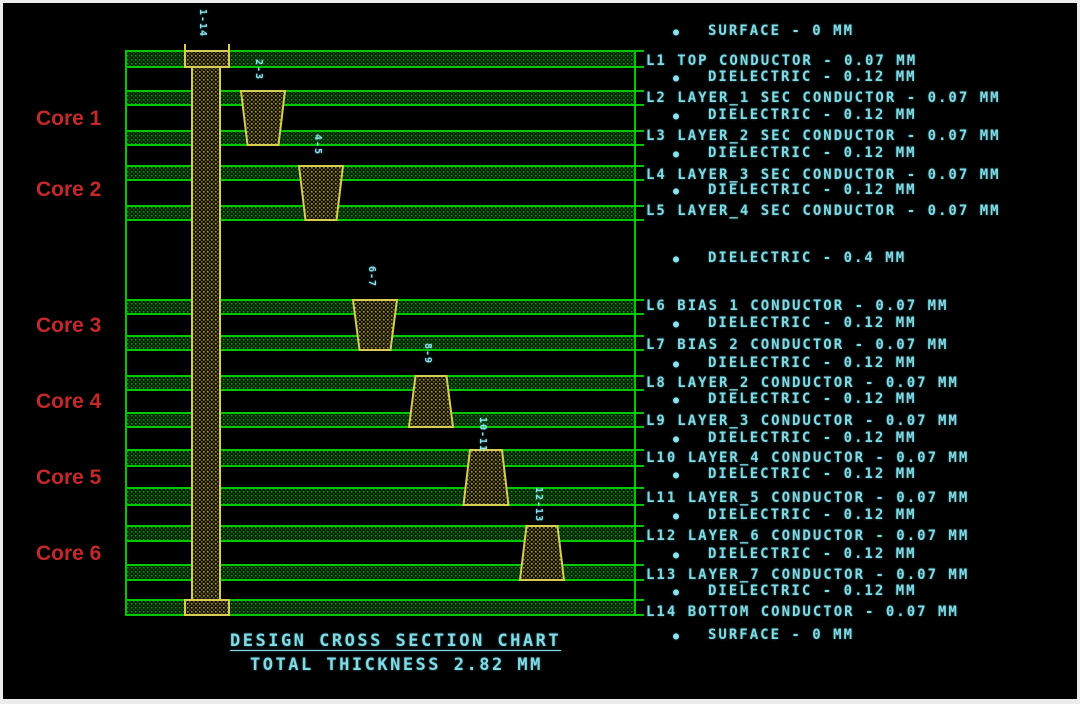  What do you see at coordinates (371, 277) in the screenshot?
I see `via-span-label-6-7: 6-7` at bounding box center [371, 277].